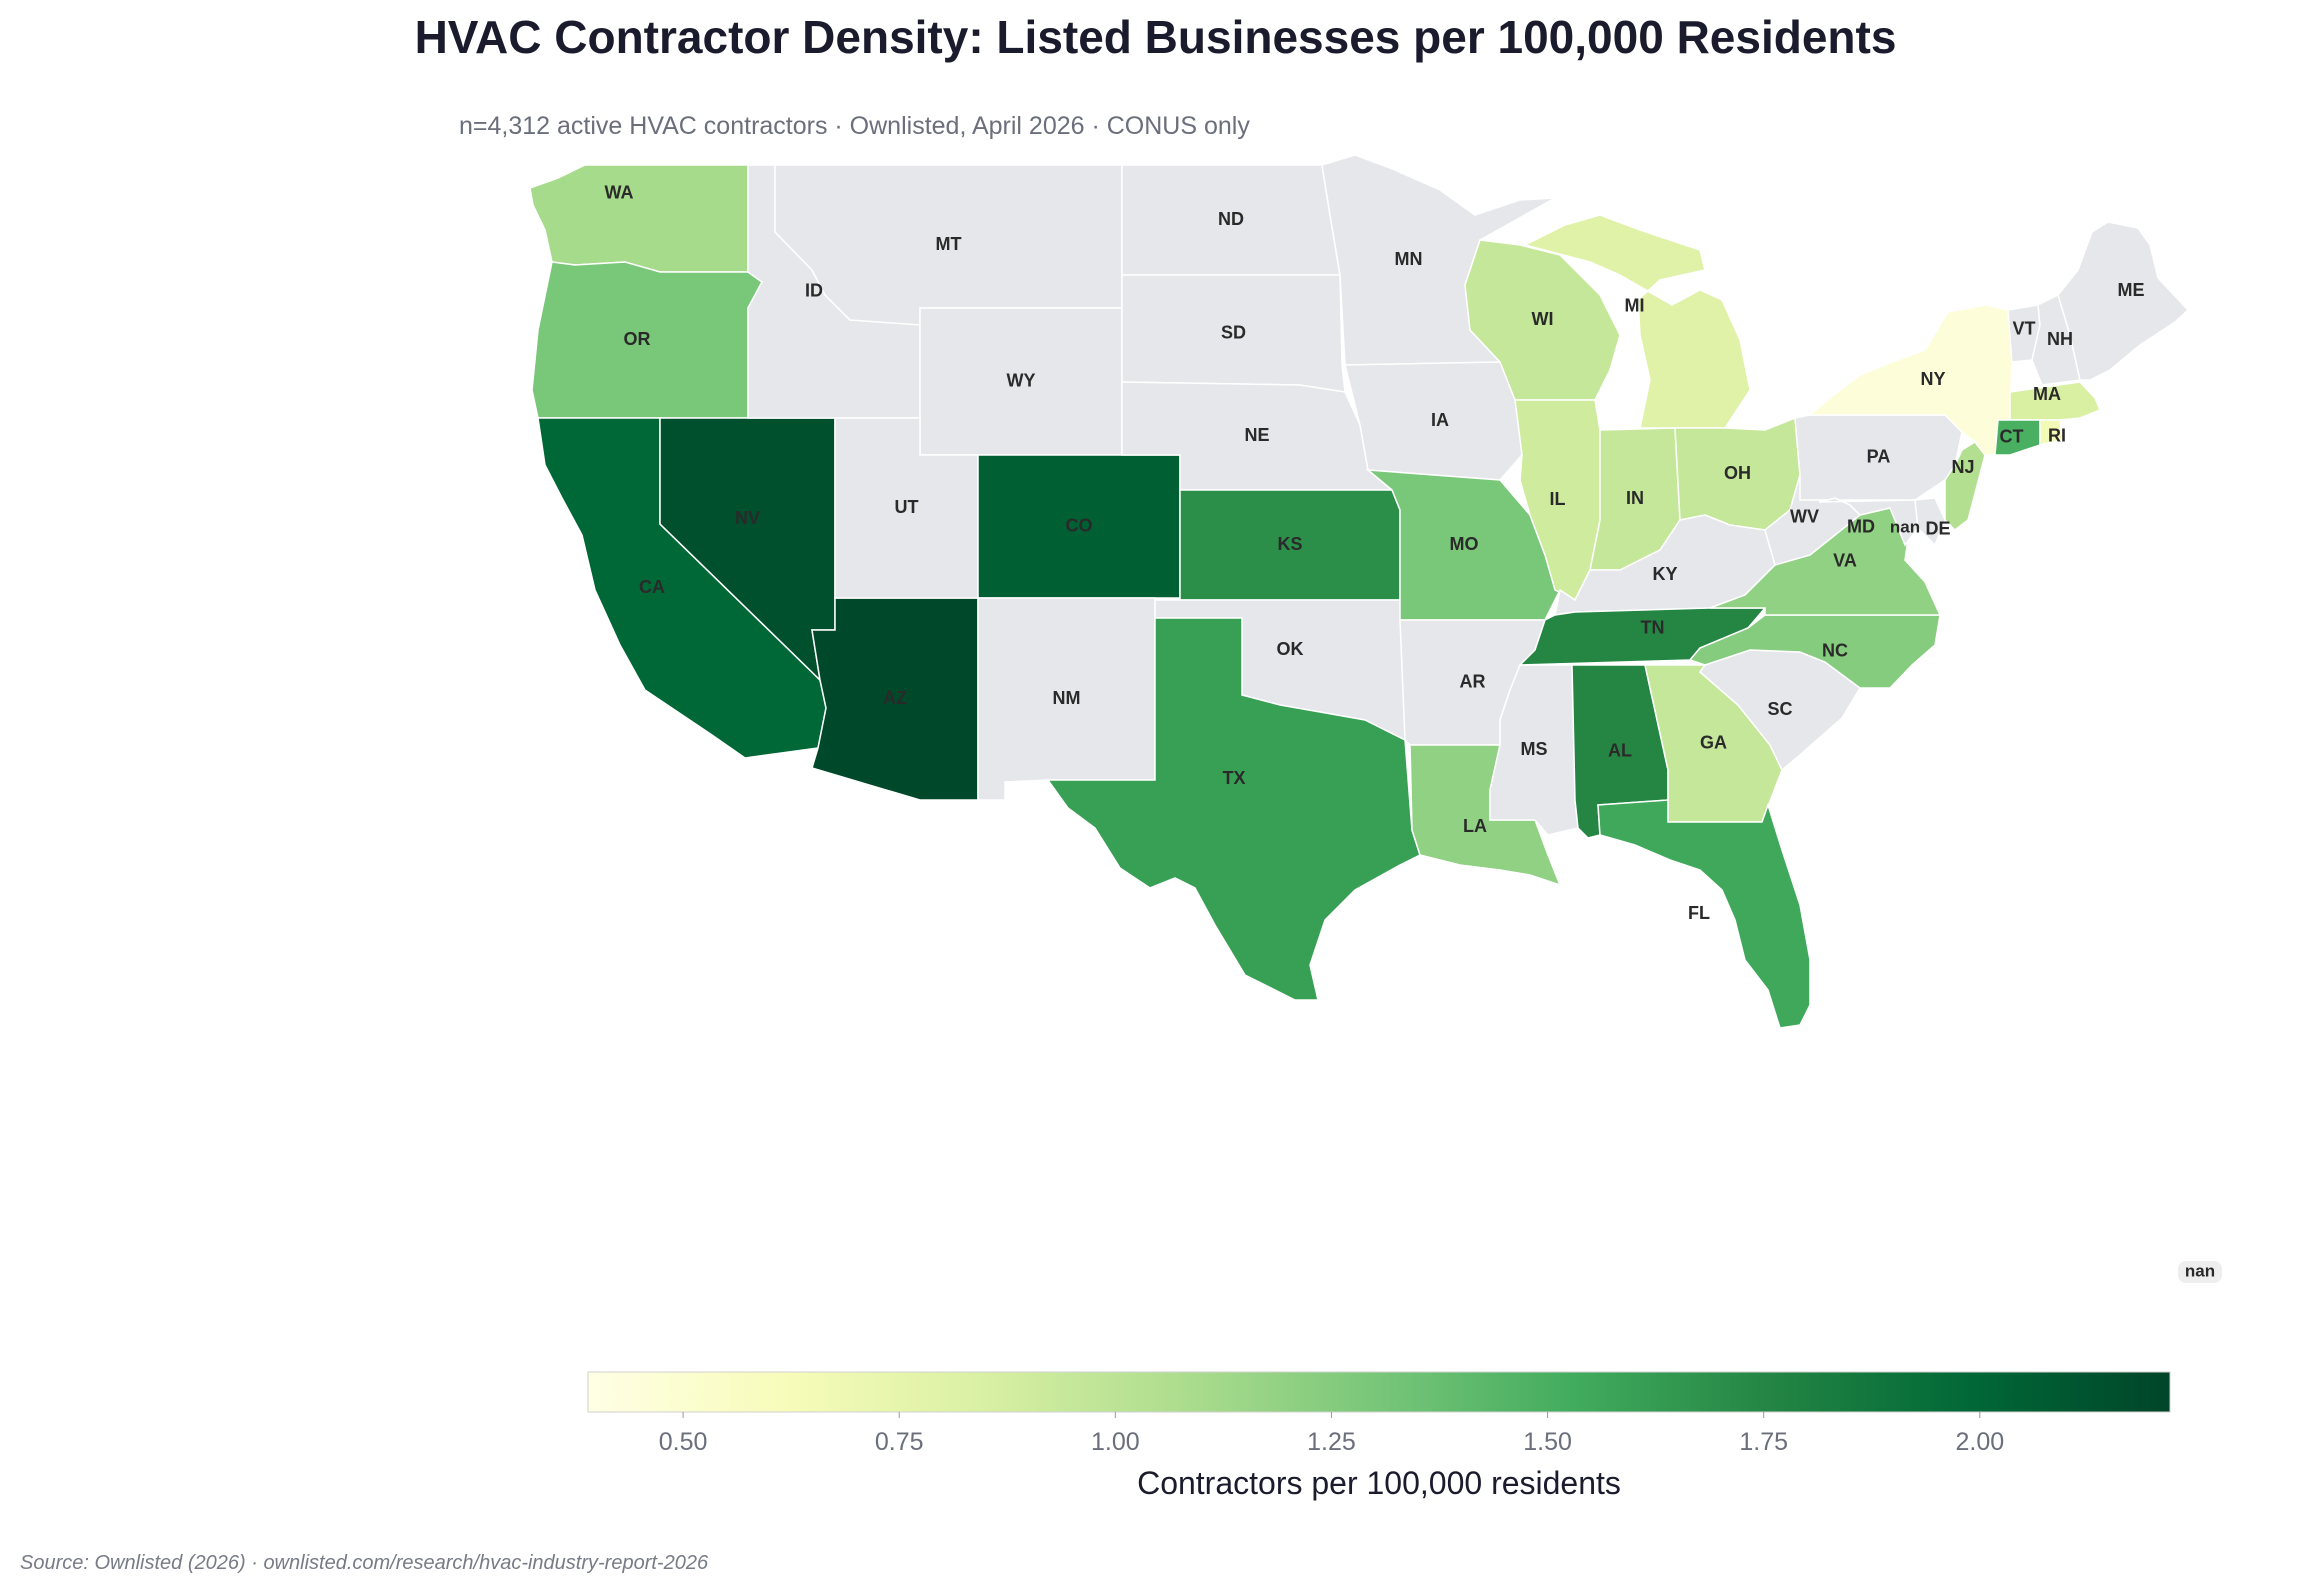  Describe the element at coordinates (1845, 560) in the screenshot. I see `state-label-VA: VA` at that location.